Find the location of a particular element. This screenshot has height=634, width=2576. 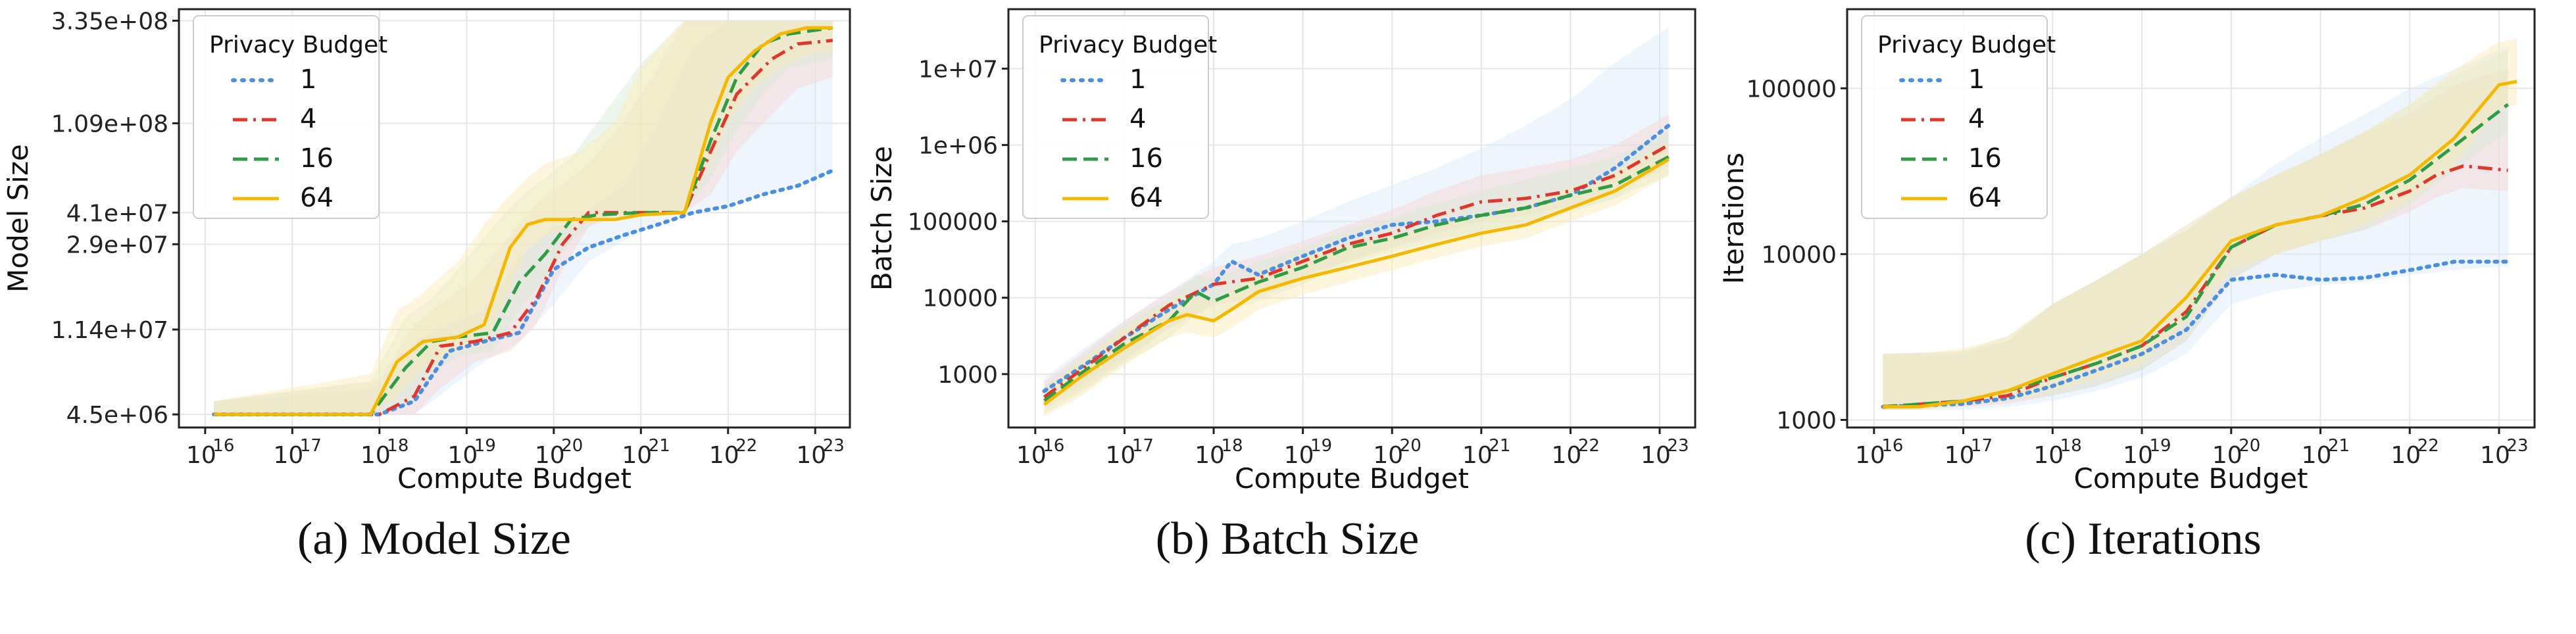

y-tick-label: 4.5e+06 is located at coordinates (117, 415).